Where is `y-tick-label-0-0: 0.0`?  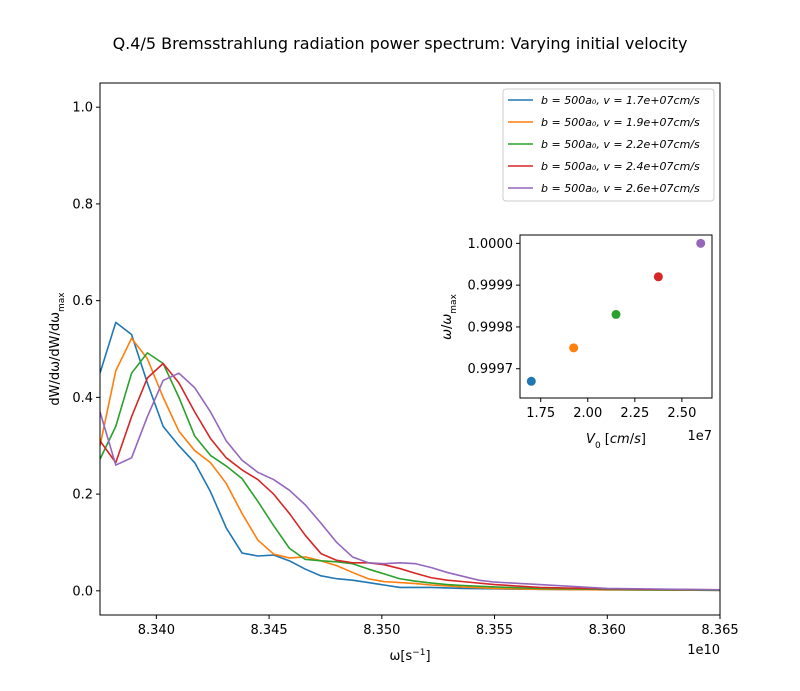
y-tick-label-0-0: 0.0 is located at coordinates (82, 591).